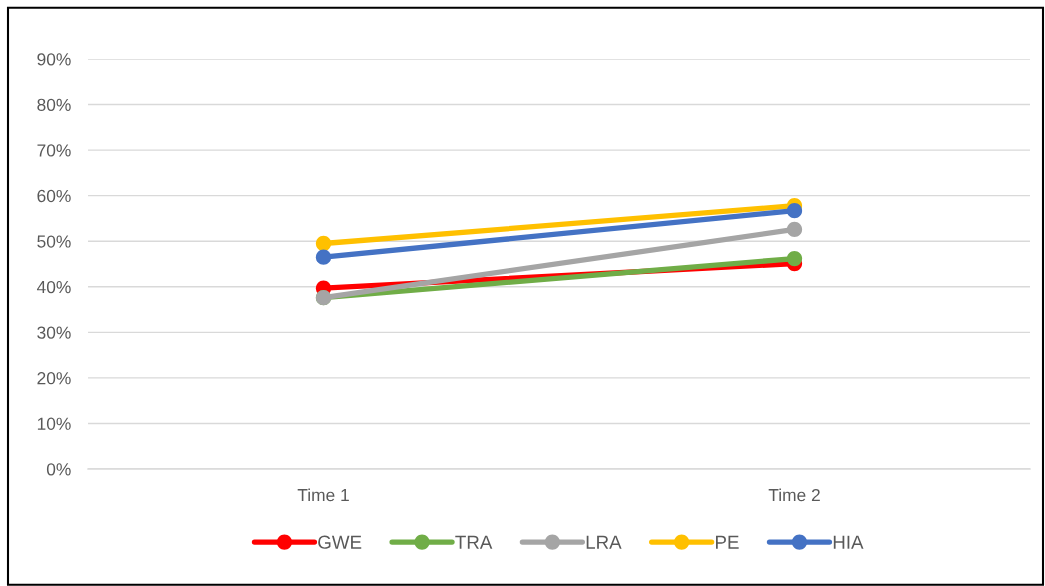  I want to click on y-tick-label: 60%, so click(54, 196).